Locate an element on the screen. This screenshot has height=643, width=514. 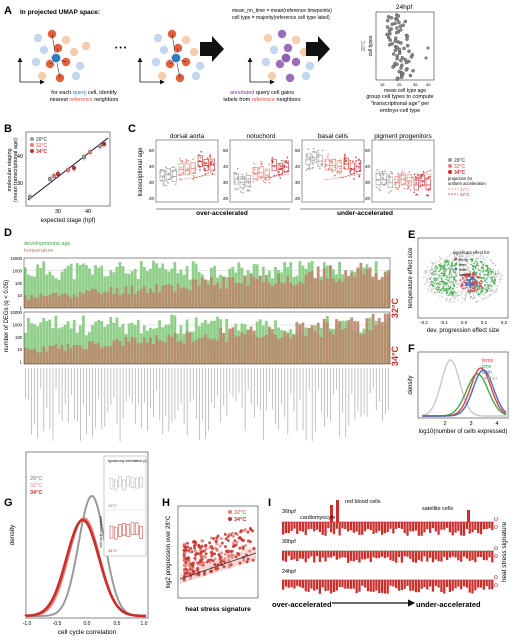
c-ytick: 20 is located at coordinates (226, 198).